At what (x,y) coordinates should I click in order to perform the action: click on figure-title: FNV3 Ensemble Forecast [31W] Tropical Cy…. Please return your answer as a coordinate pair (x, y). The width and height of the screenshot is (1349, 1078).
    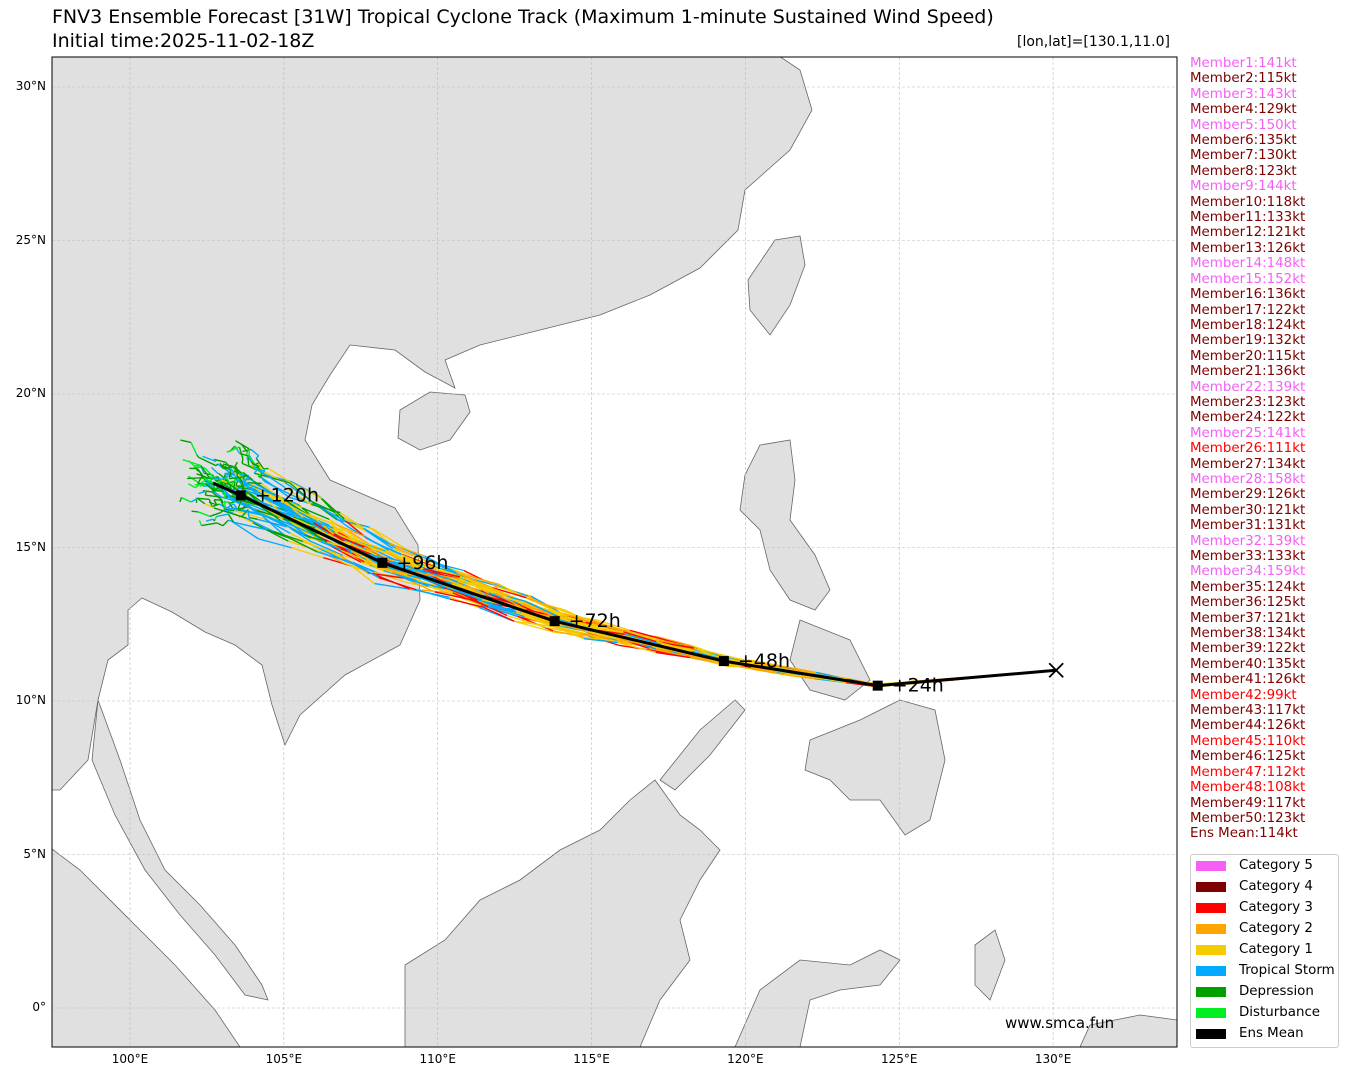
    Looking at the image, I should click on (523, 17).